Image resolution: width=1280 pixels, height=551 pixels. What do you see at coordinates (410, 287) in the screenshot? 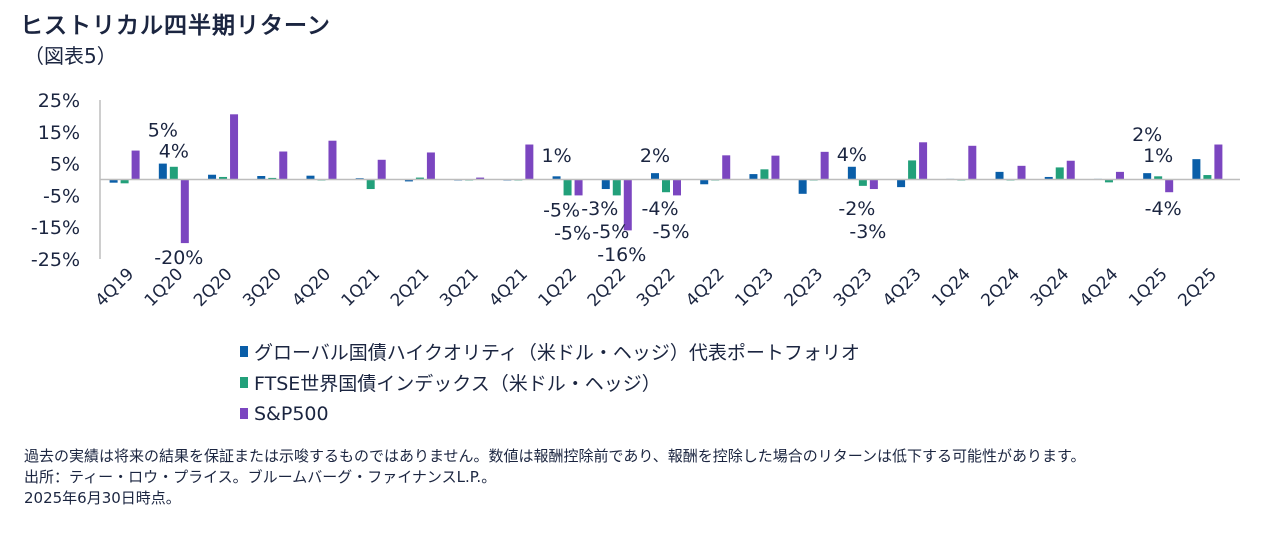
I see `x-tick-label: 2Q21` at bounding box center [410, 287].